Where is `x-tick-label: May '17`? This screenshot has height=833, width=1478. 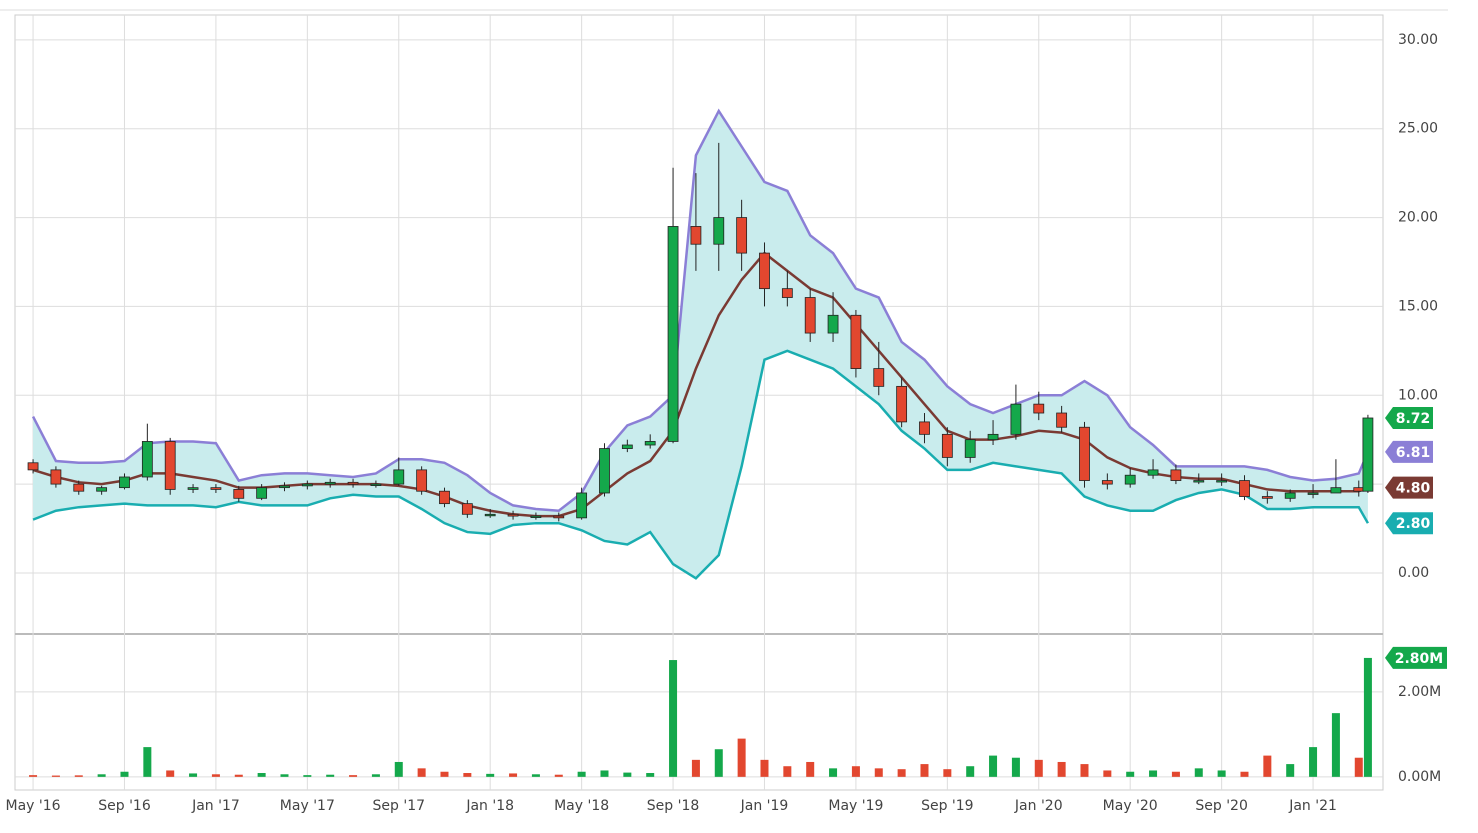 x-tick-label: May '17 is located at coordinates (307, 806).